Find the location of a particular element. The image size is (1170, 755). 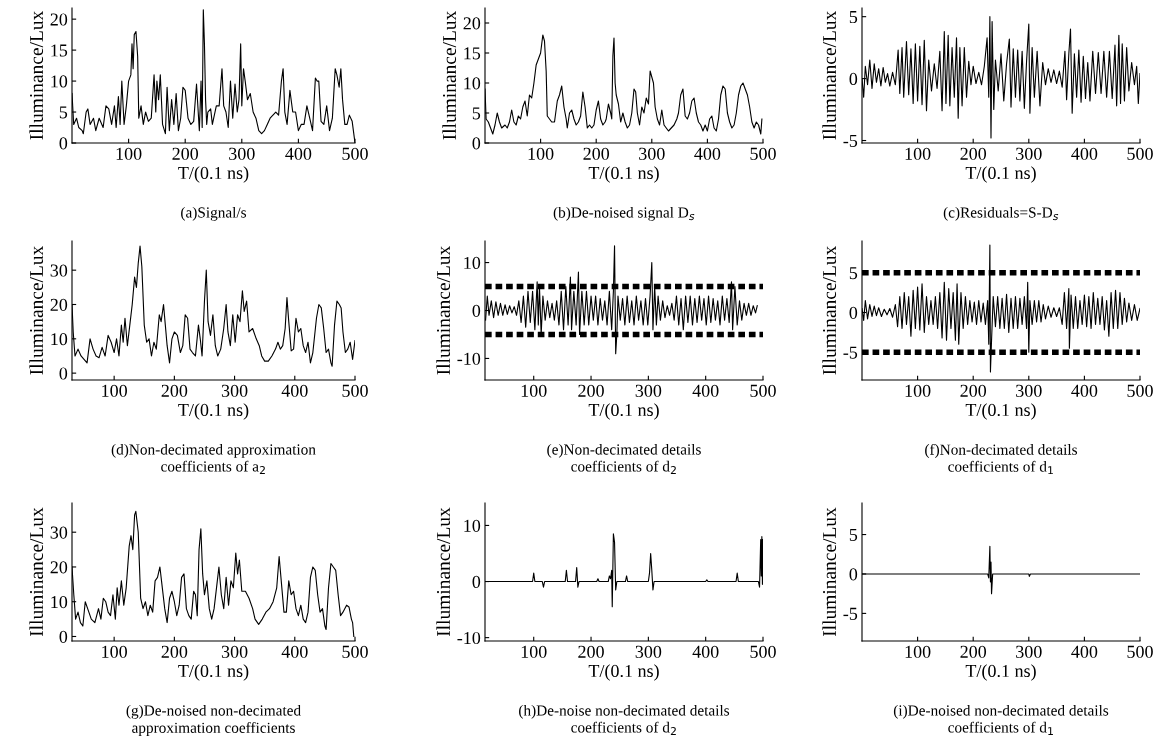

text: (c)Residuals=S-D$_{s}$ is located at coordinates (1001, 213).